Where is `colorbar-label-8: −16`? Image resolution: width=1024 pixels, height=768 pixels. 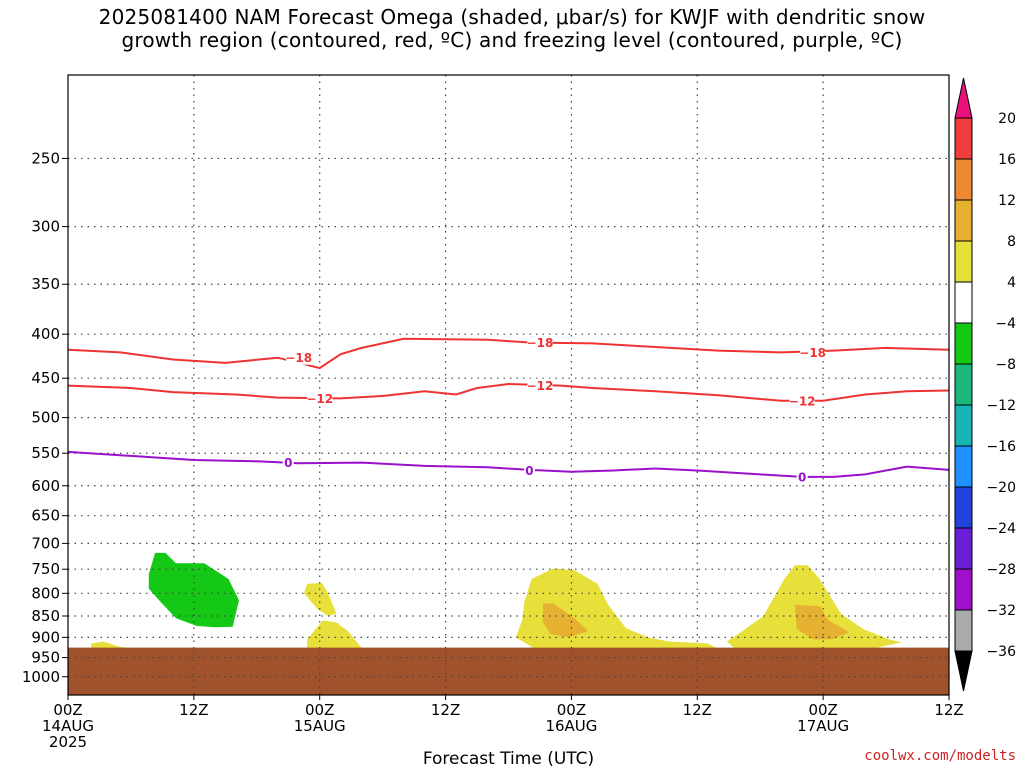
colorbar-label-8: −16 is located at coordinates (1001, 447).